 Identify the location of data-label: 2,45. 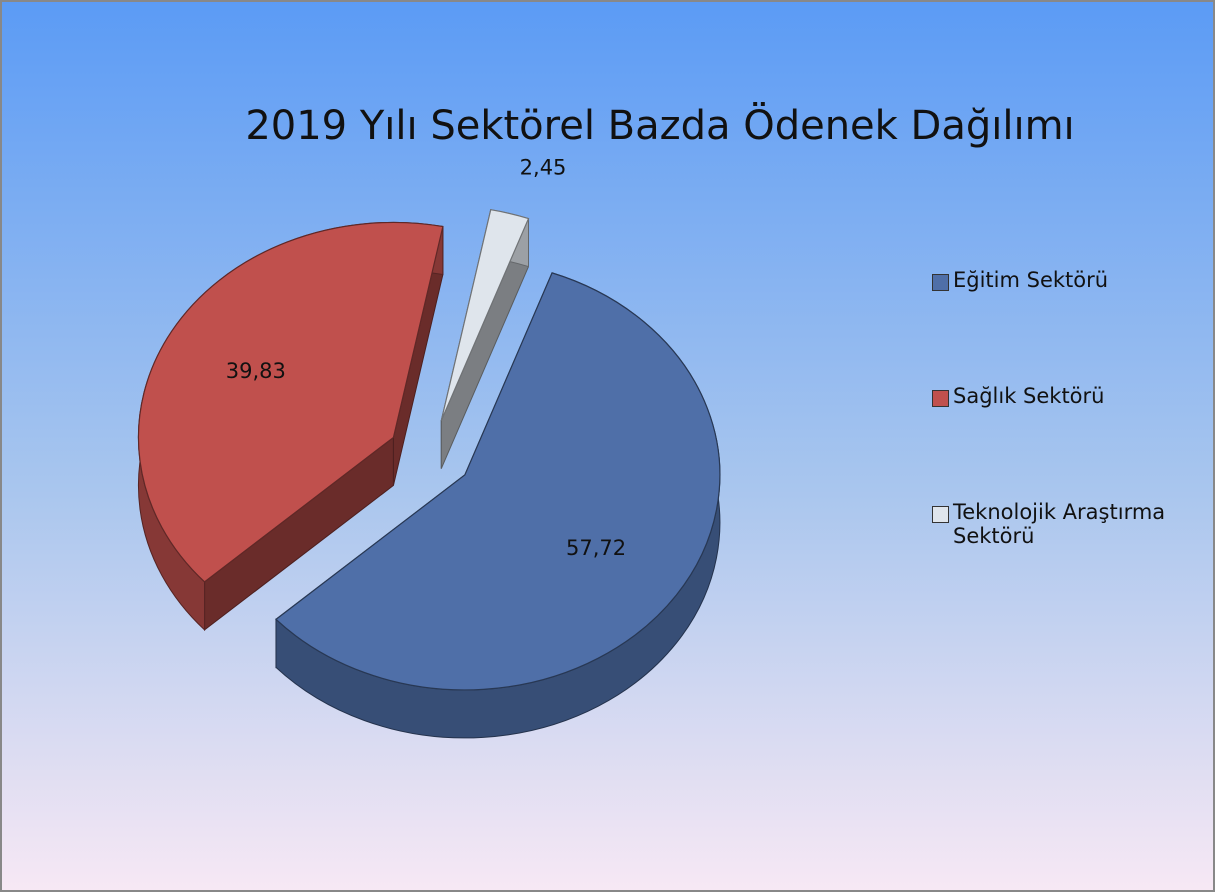
(543, 168).